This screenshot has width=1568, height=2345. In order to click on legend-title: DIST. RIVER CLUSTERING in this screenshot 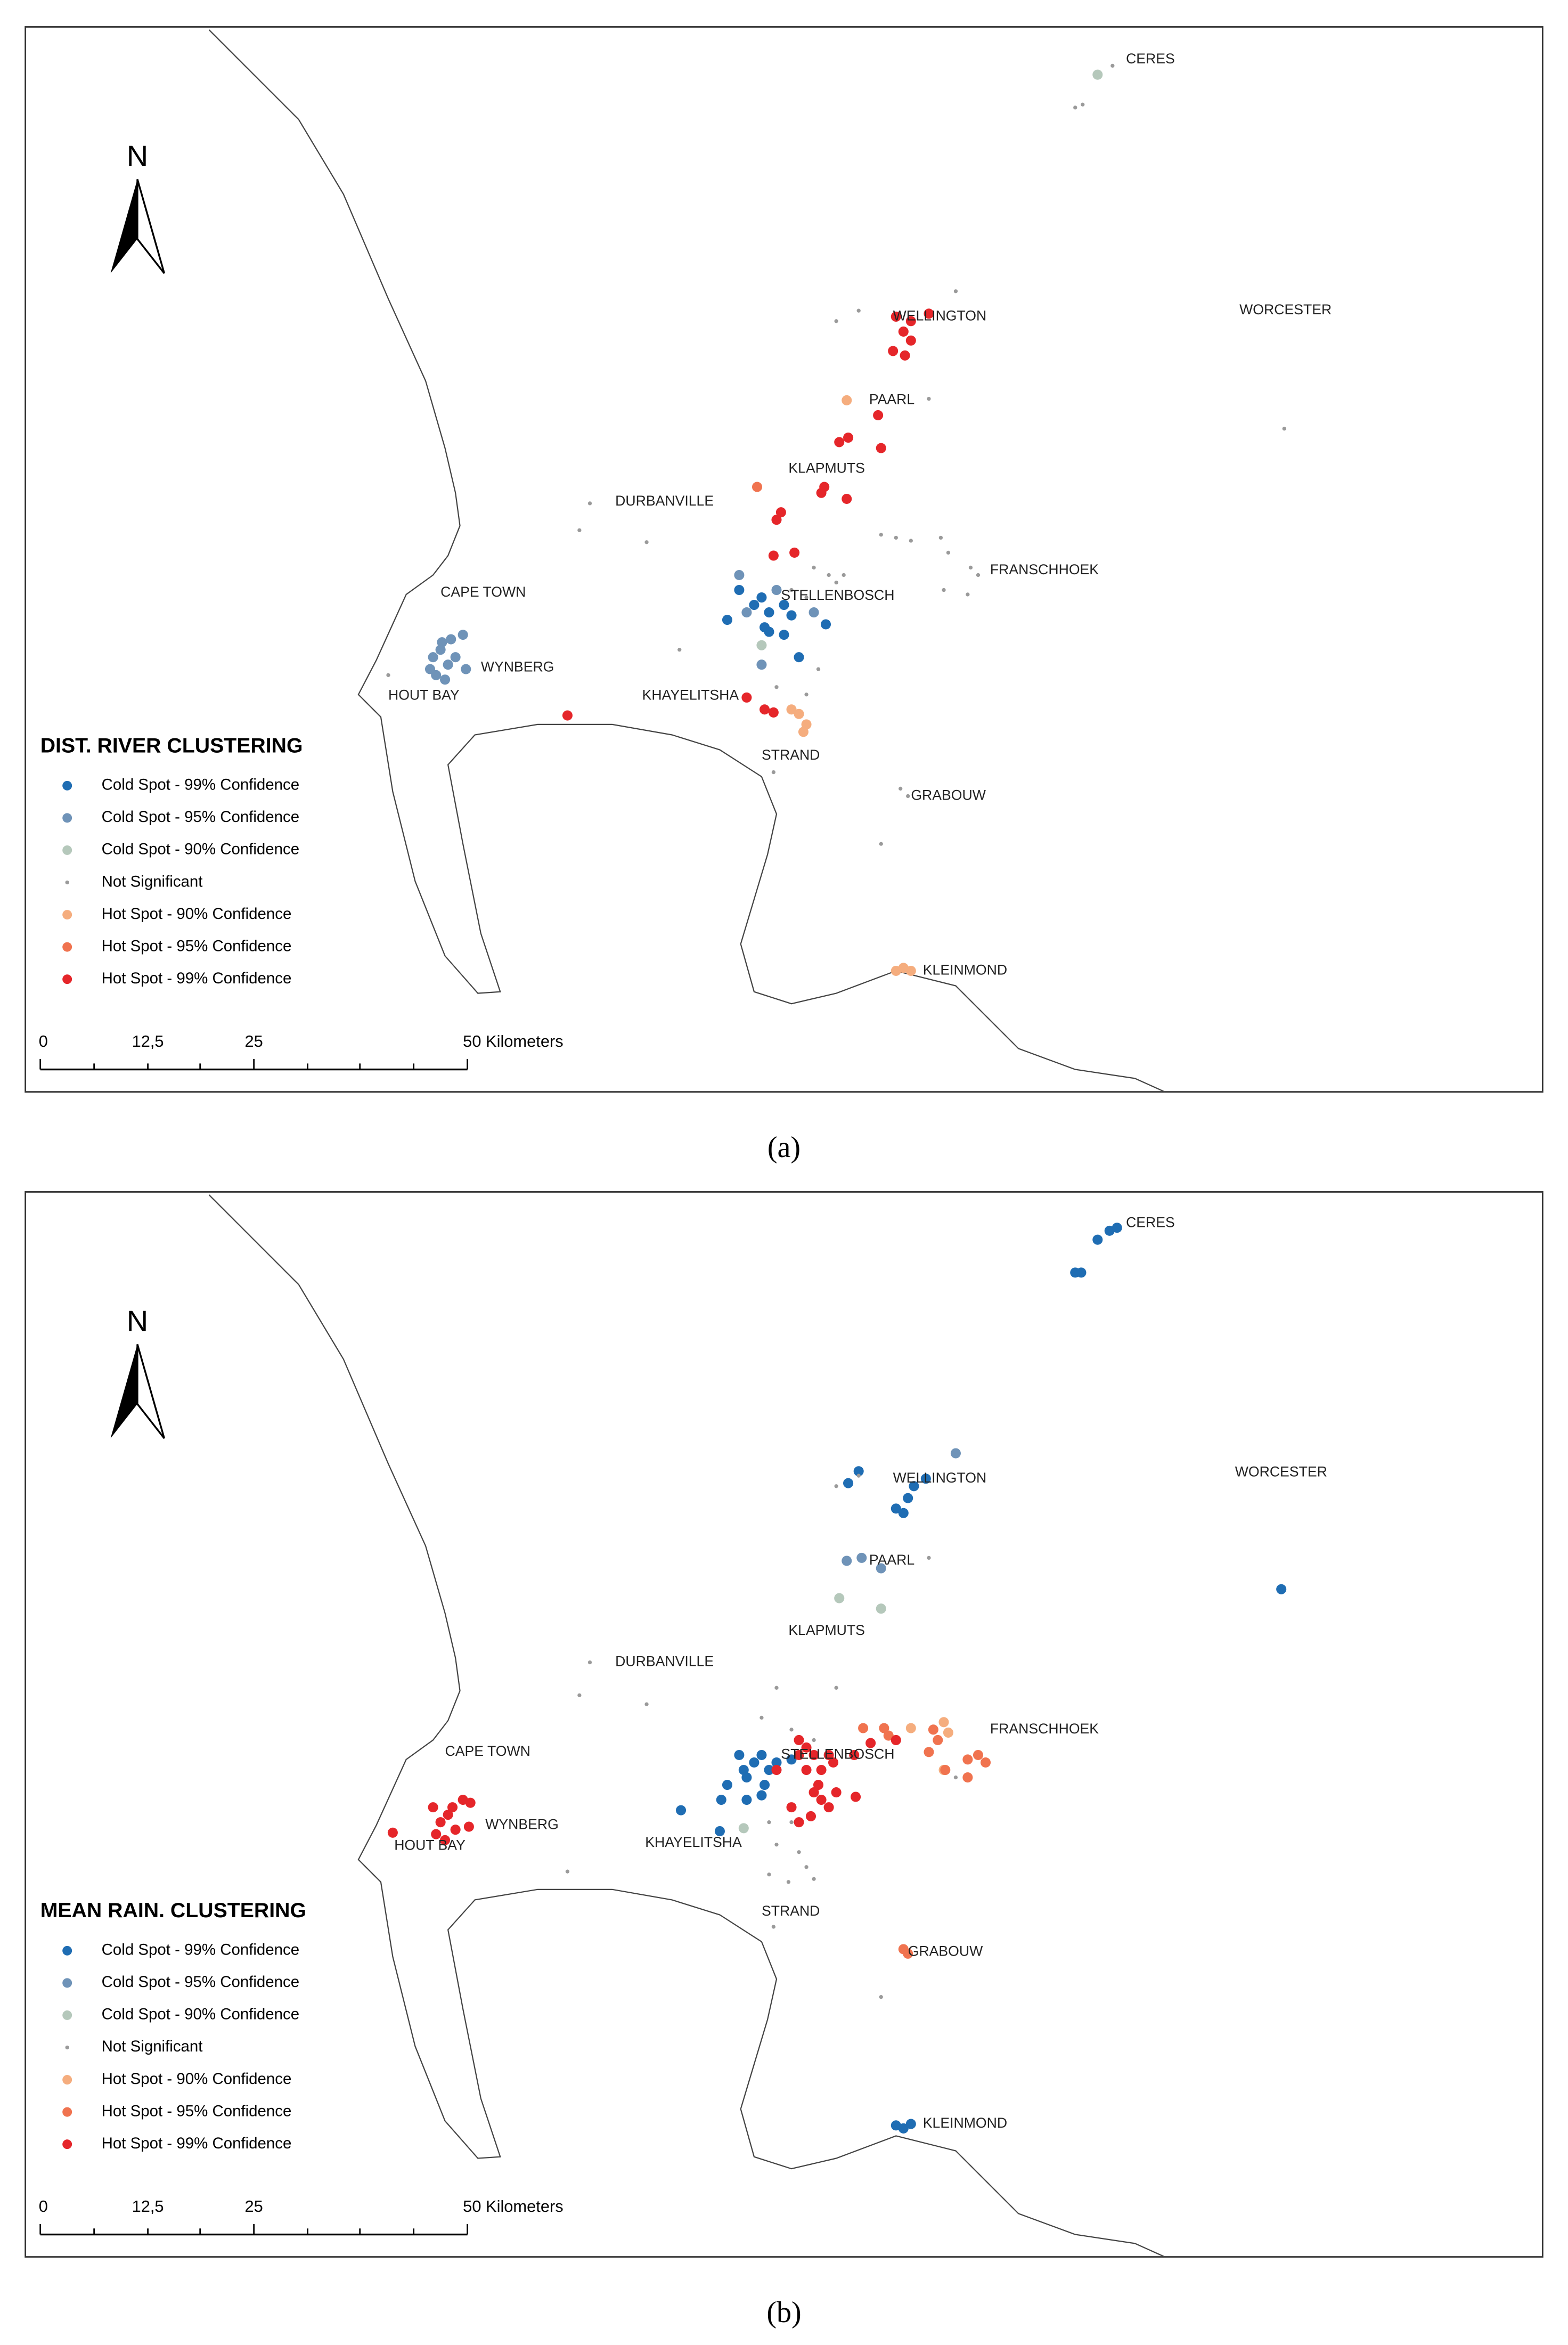, I will do `click(171, 745)`.